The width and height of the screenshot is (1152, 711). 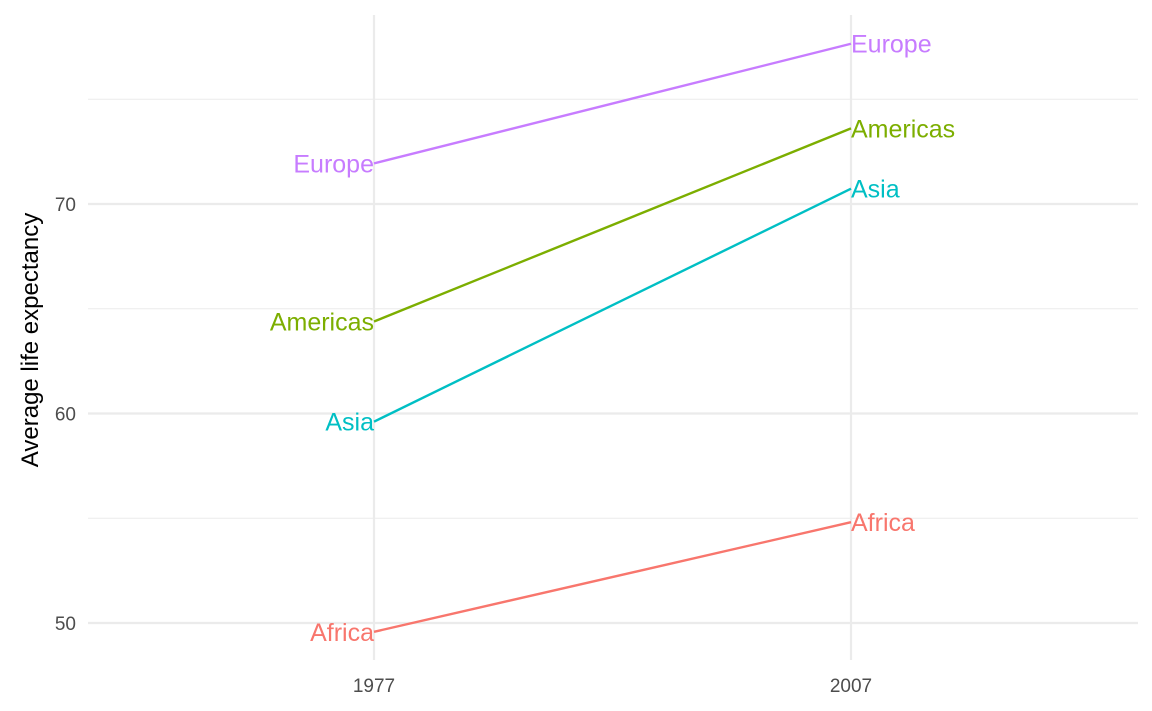 I want to click on y-axis-title: Average life expectancy, so click(x=30, y=340).